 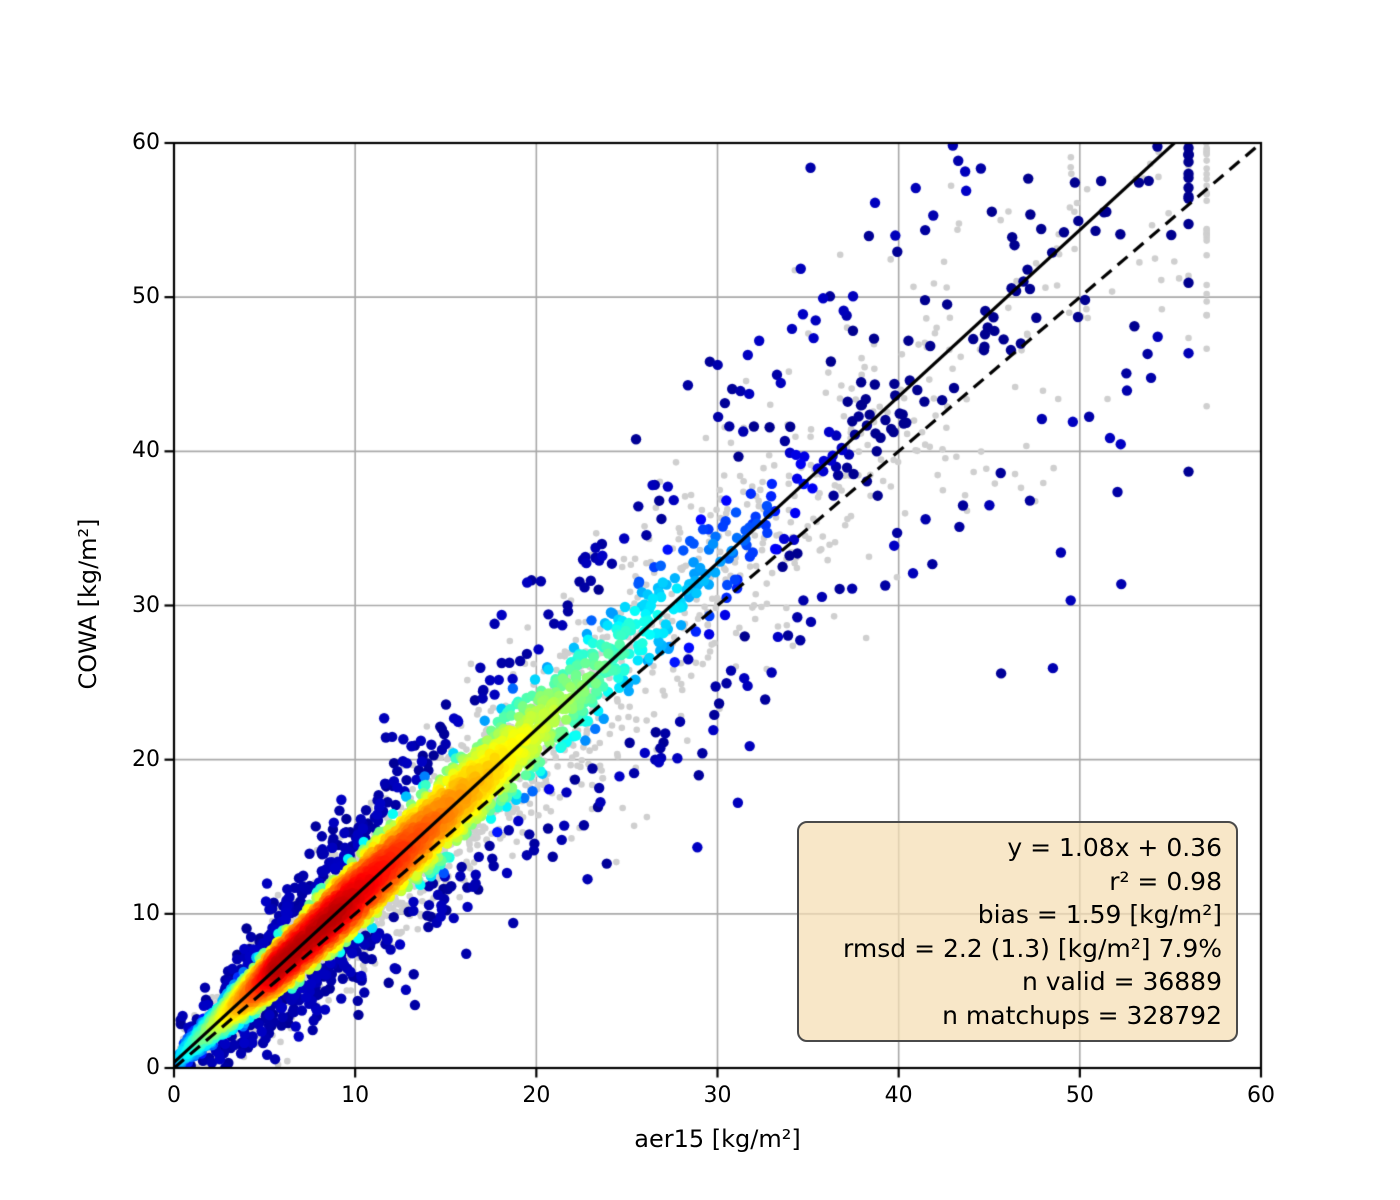 What do you see at coordinates (1165, 881) in the screenshot?
I see `stats-line-r2: r² = 0.98` at bounding box center [1165, 881].